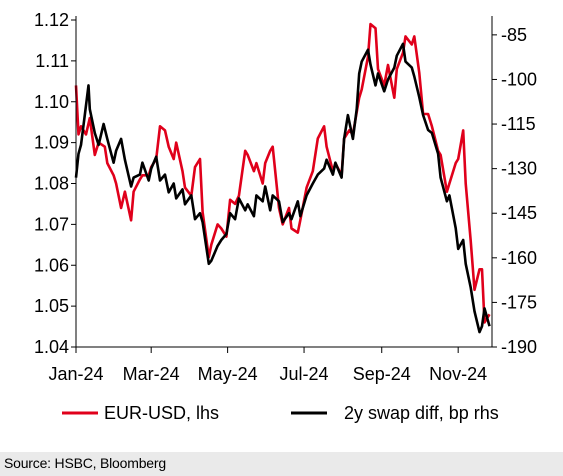  I want to click on y-left-tick-label: 1.06, so click(51, 265).